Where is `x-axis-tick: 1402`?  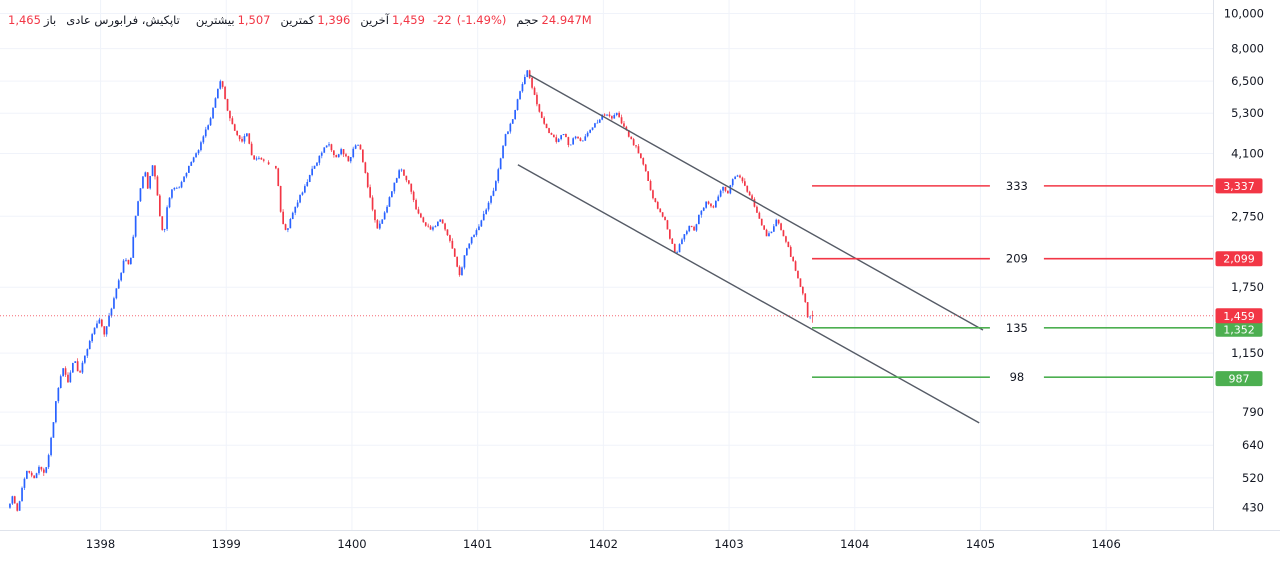 x-axis-tick: 1402 is located at coordinates (603, 544).